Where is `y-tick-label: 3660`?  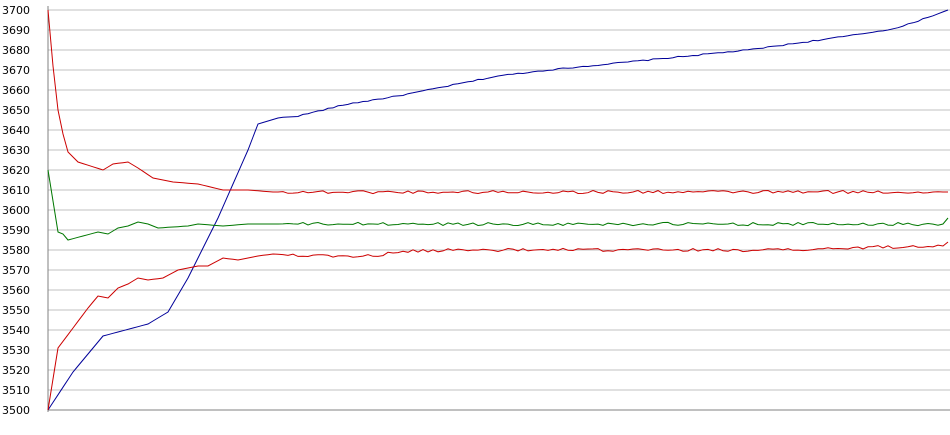
y-tick-label: 3660 is located at coordinates (16, 90).